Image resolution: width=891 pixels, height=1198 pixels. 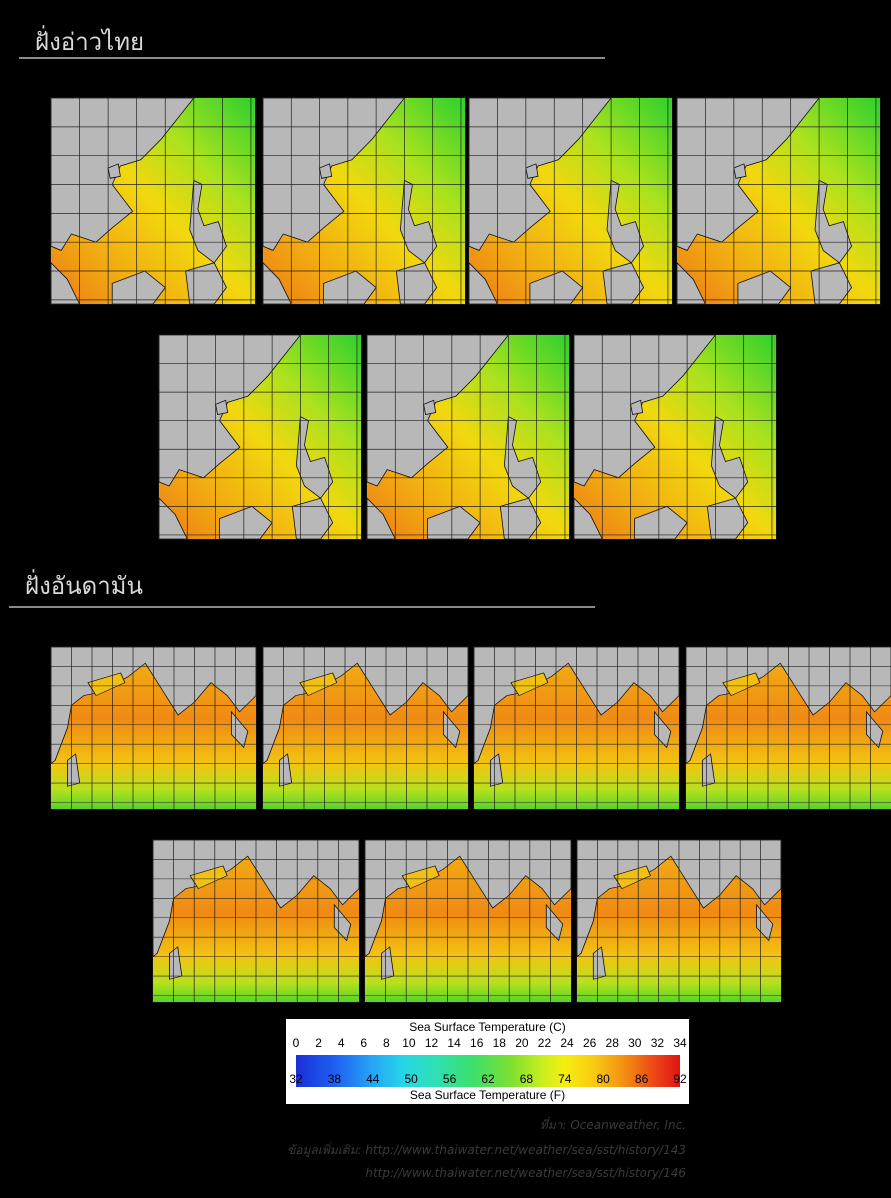 What do you see at coordinates (302, 607) in the screenshot?
I see `section-divider-andaman` at bounding box center [302, 607].